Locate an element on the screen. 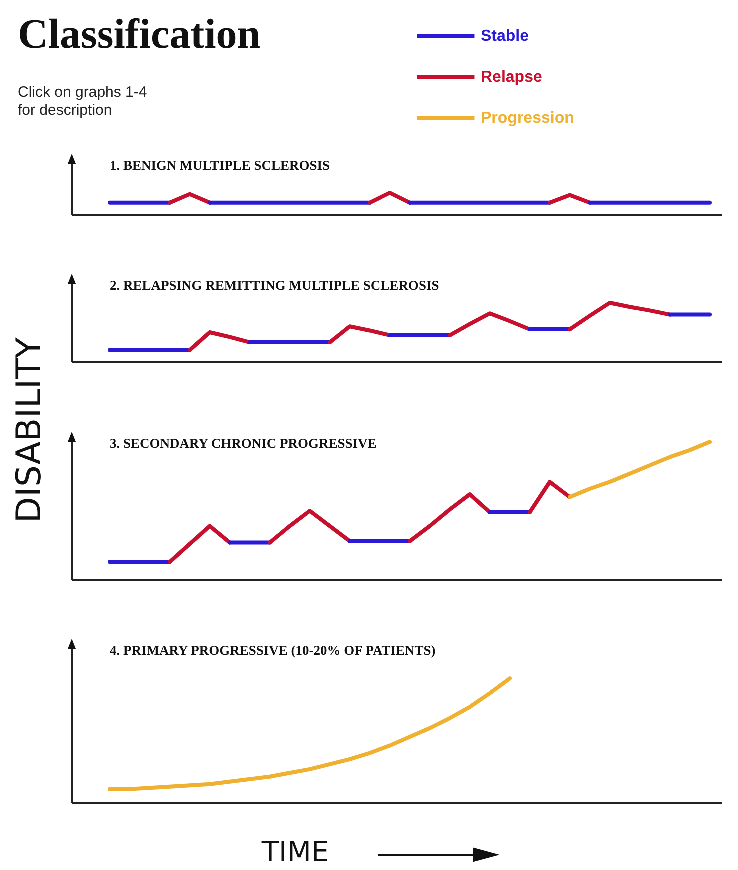 The width and height of the screenshot is (738, 870). legend-label: Stable is located at coordinates (505, 36).